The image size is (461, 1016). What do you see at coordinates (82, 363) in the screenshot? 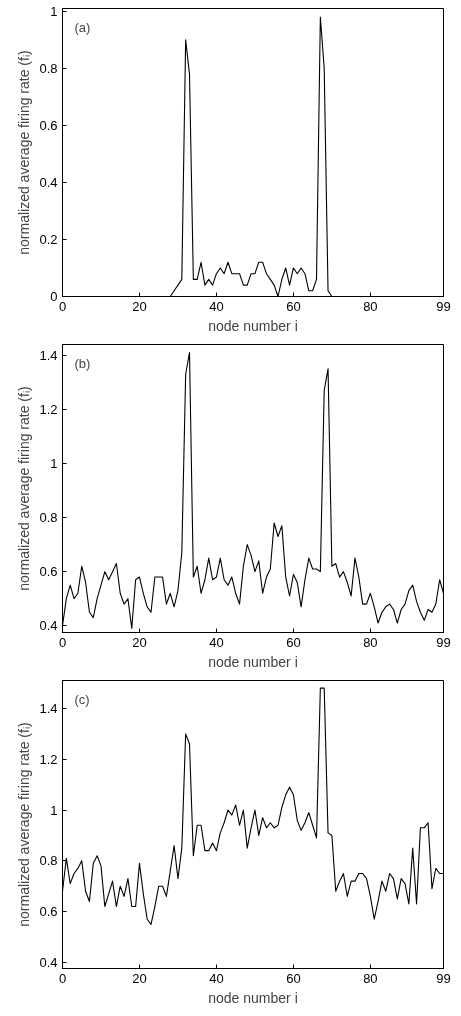
I see `annotation: (b)` at bounding box center [82, 363].